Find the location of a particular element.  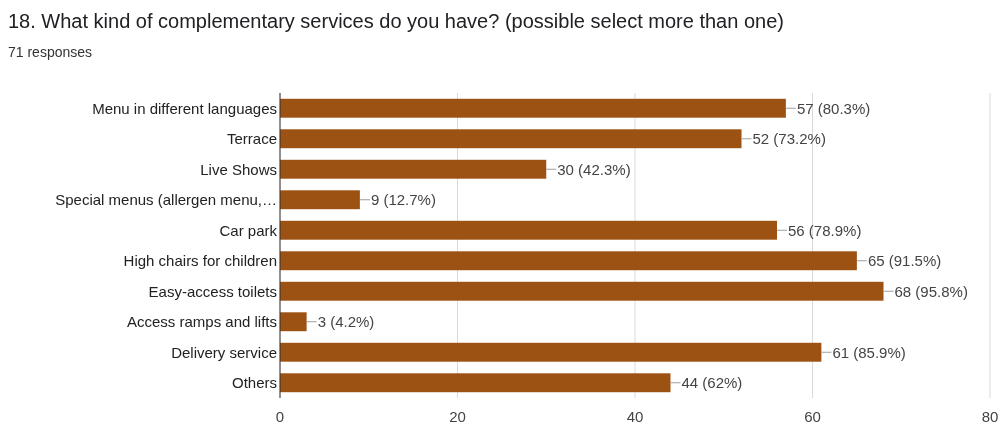

data-label: 65 (91.5%) is located at coordinates (904, 260).